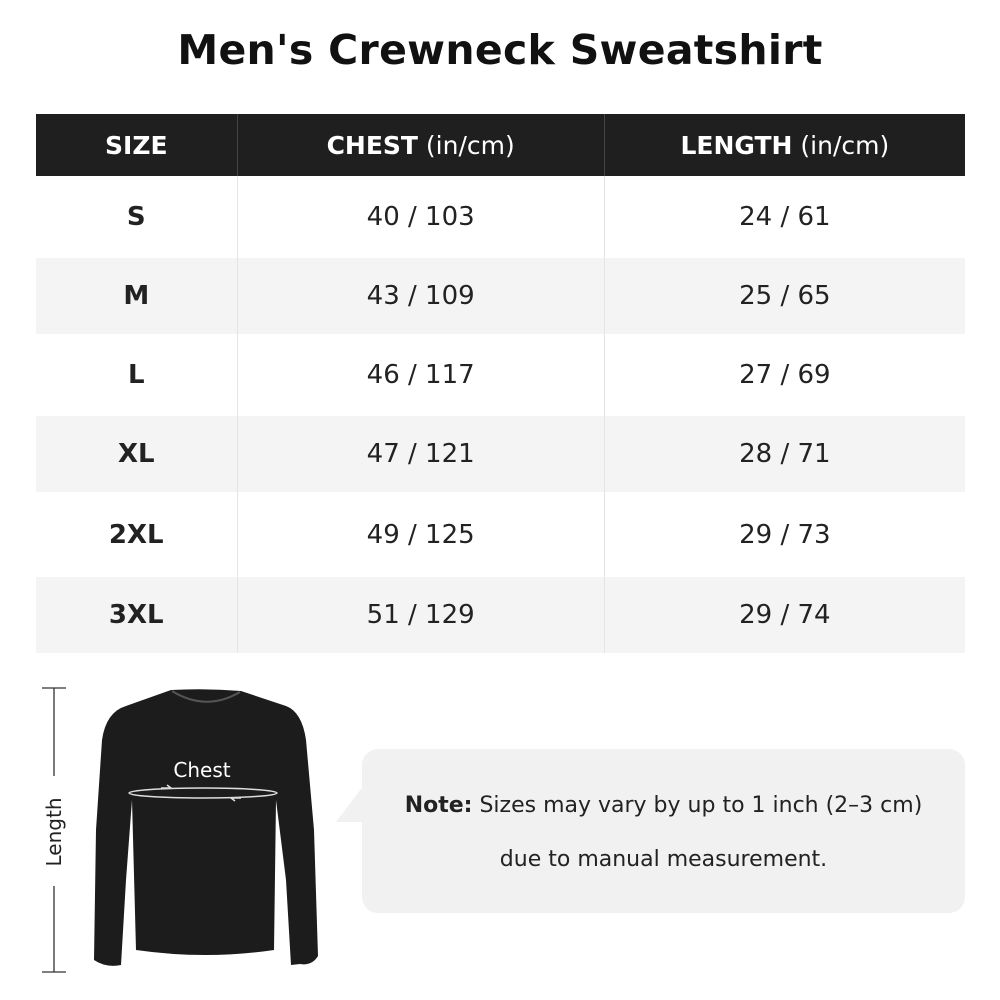 The width and height of the screenshot is (1000, 1000). What do you see at coordinates (697, 805) in the screenshot?
I see `note-text: Sizes may vary by up to 1 inch (2–3 cm)` at bounding box center [697, 805].